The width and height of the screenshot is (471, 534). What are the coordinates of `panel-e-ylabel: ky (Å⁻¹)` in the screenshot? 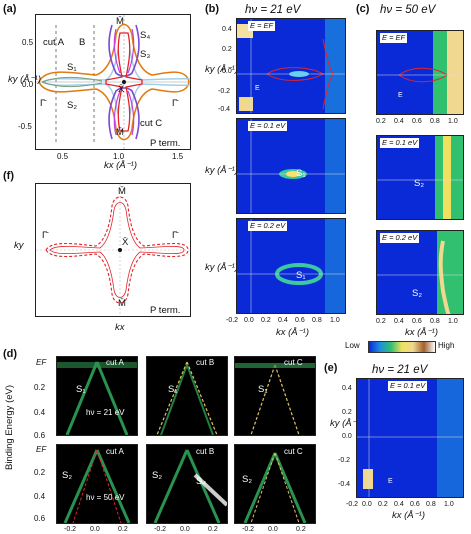 It's located at (346, 423).